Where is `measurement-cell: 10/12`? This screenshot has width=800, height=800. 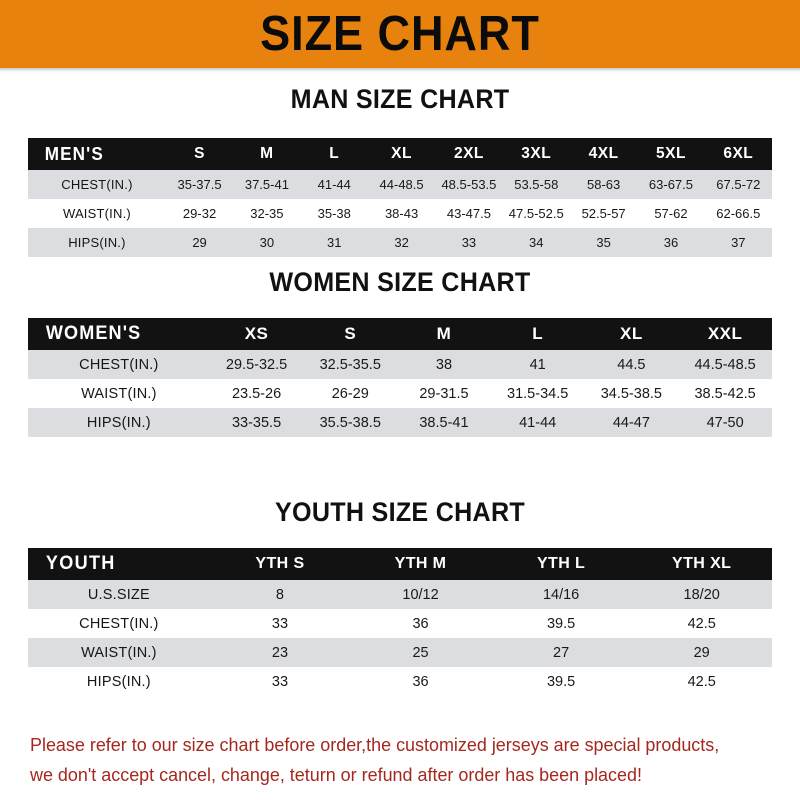 measurement-cell: 10/12 is located at coordinates (420, 594).